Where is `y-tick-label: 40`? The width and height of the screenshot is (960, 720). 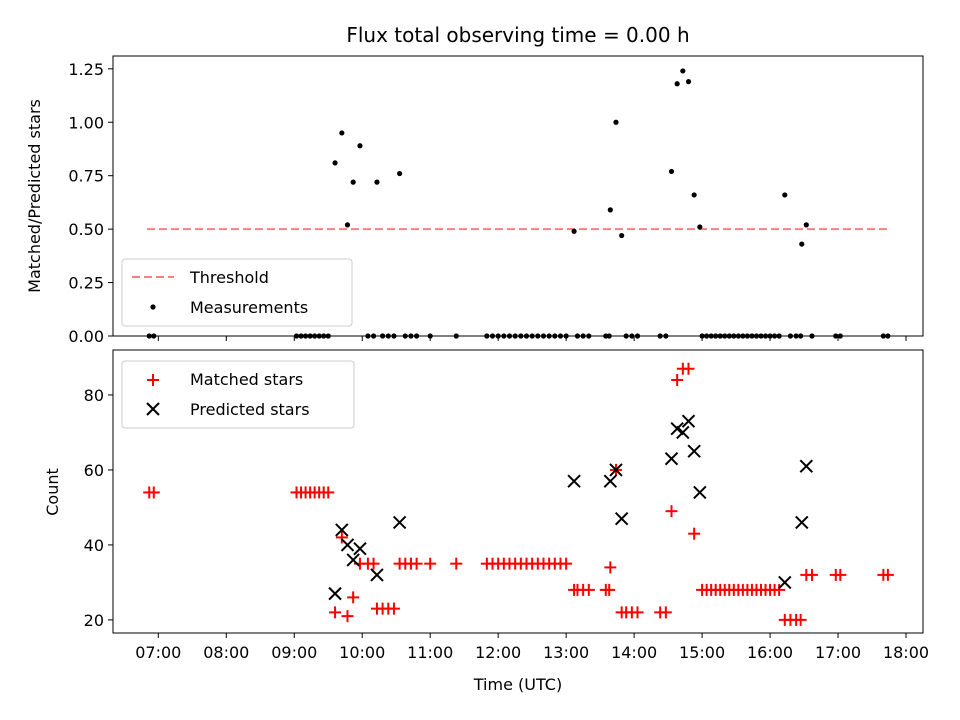 y-tick-label: 40 is located at coordinates (94, 545).